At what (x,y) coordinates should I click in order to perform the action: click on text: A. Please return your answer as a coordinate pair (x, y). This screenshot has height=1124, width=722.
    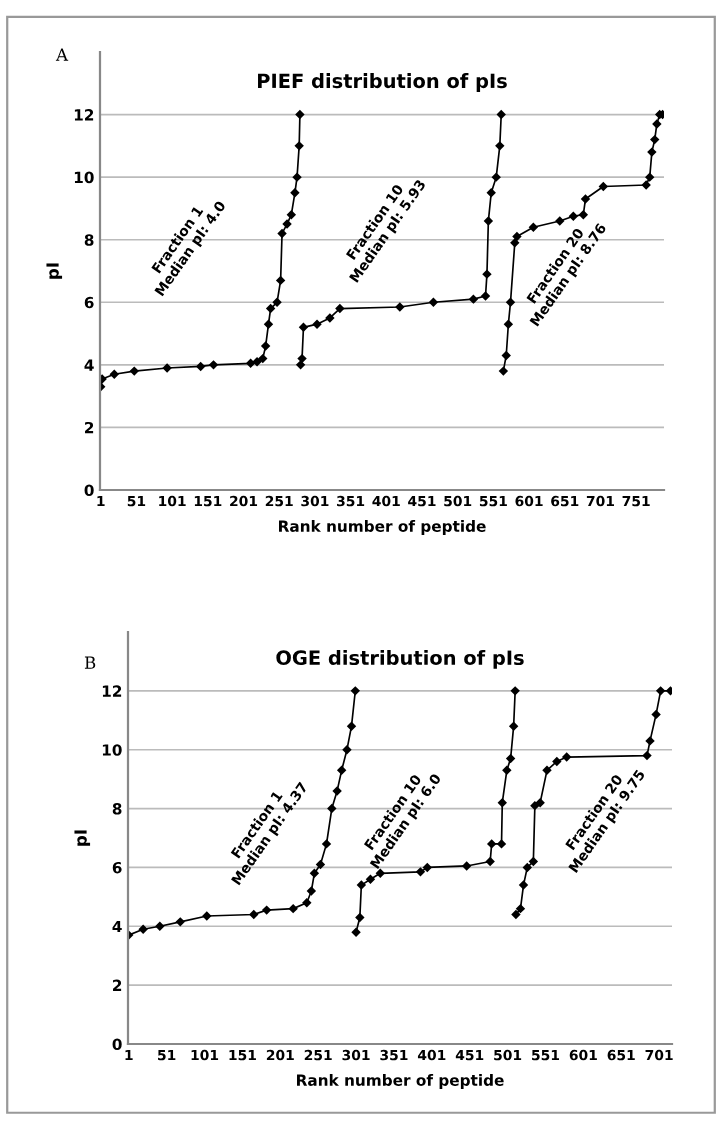
    Looking at the image, I should click on (62, 54).